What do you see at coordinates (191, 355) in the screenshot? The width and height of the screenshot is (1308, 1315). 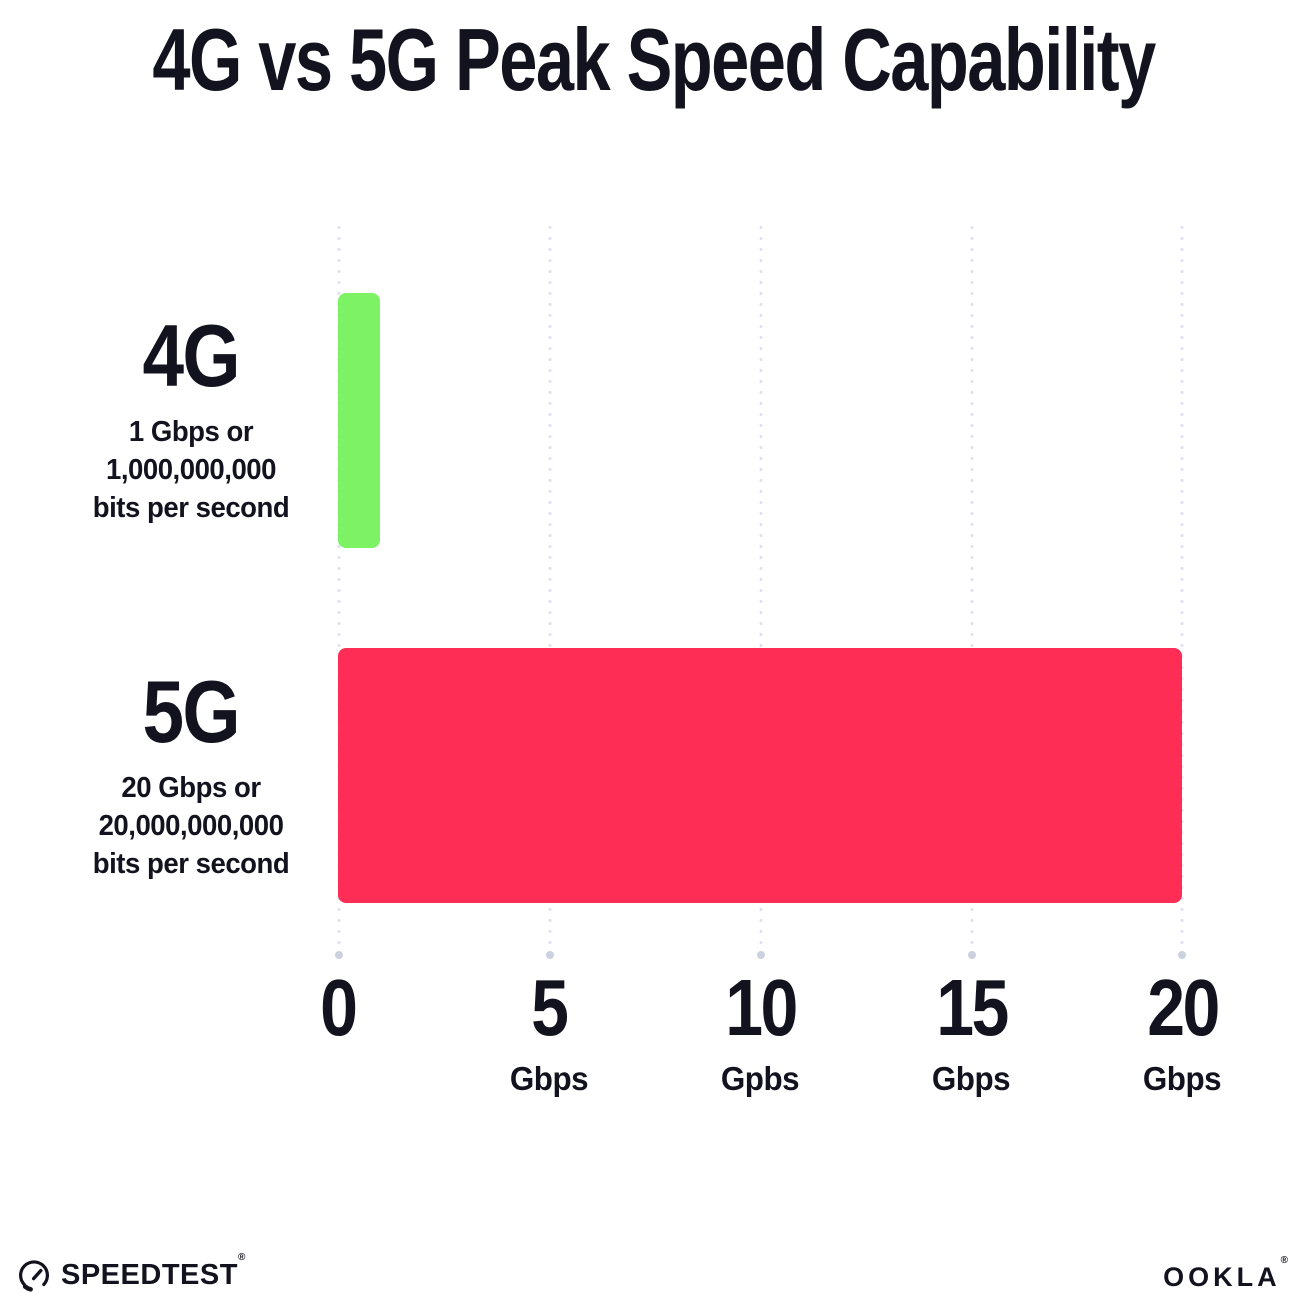 I see `row-label-4g-name: 4G` at bounding box center [191, 355].